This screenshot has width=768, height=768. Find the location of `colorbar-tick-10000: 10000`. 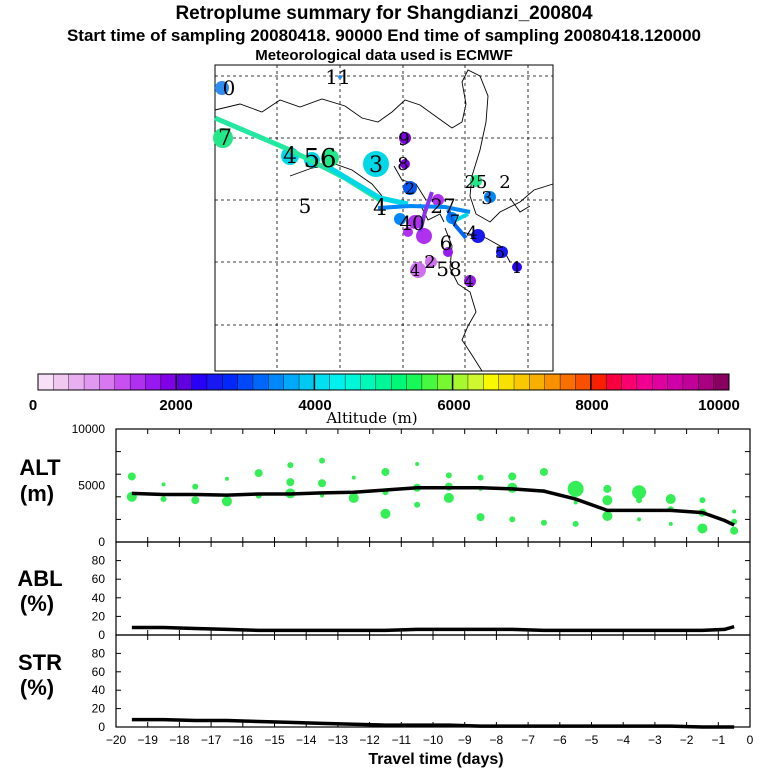

colorbar-tick-10000: 10000 is located at coordinates (719, 405).